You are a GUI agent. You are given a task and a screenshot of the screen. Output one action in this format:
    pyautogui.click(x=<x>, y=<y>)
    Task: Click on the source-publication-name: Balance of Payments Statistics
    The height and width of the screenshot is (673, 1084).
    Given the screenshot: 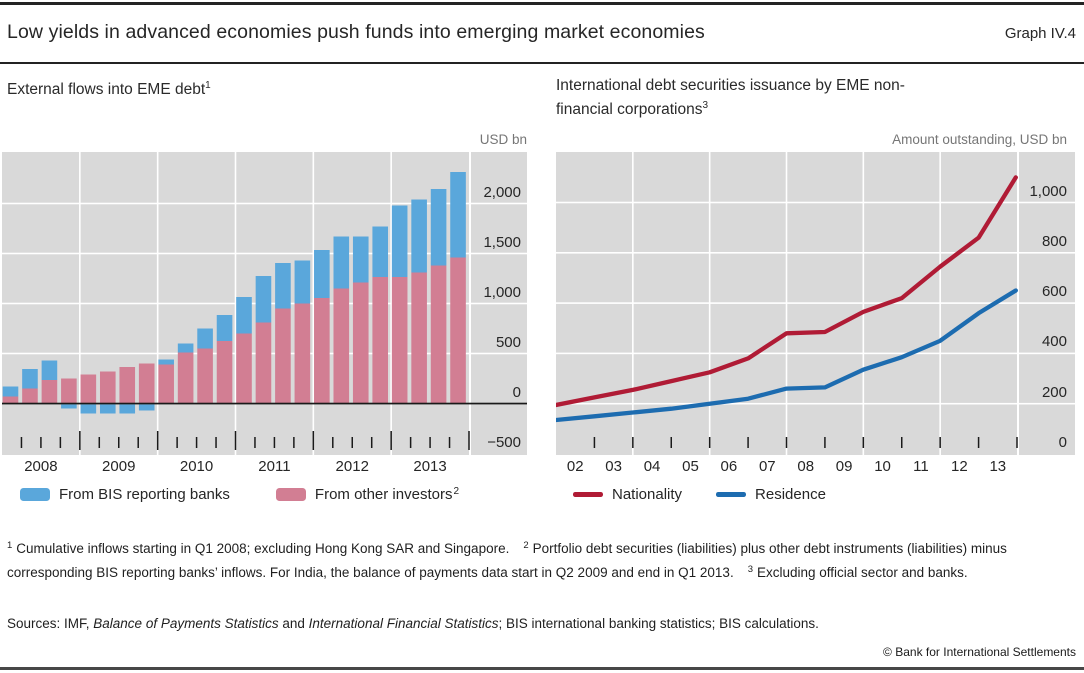 What is the action you would take?
    pyautogui.click(x=186, y=623)
    